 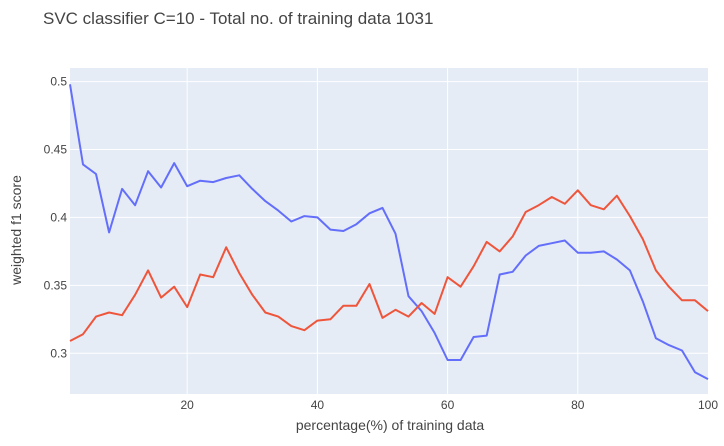 I want to click on y-tick-label: 0.4, so click(x=58, y=217).